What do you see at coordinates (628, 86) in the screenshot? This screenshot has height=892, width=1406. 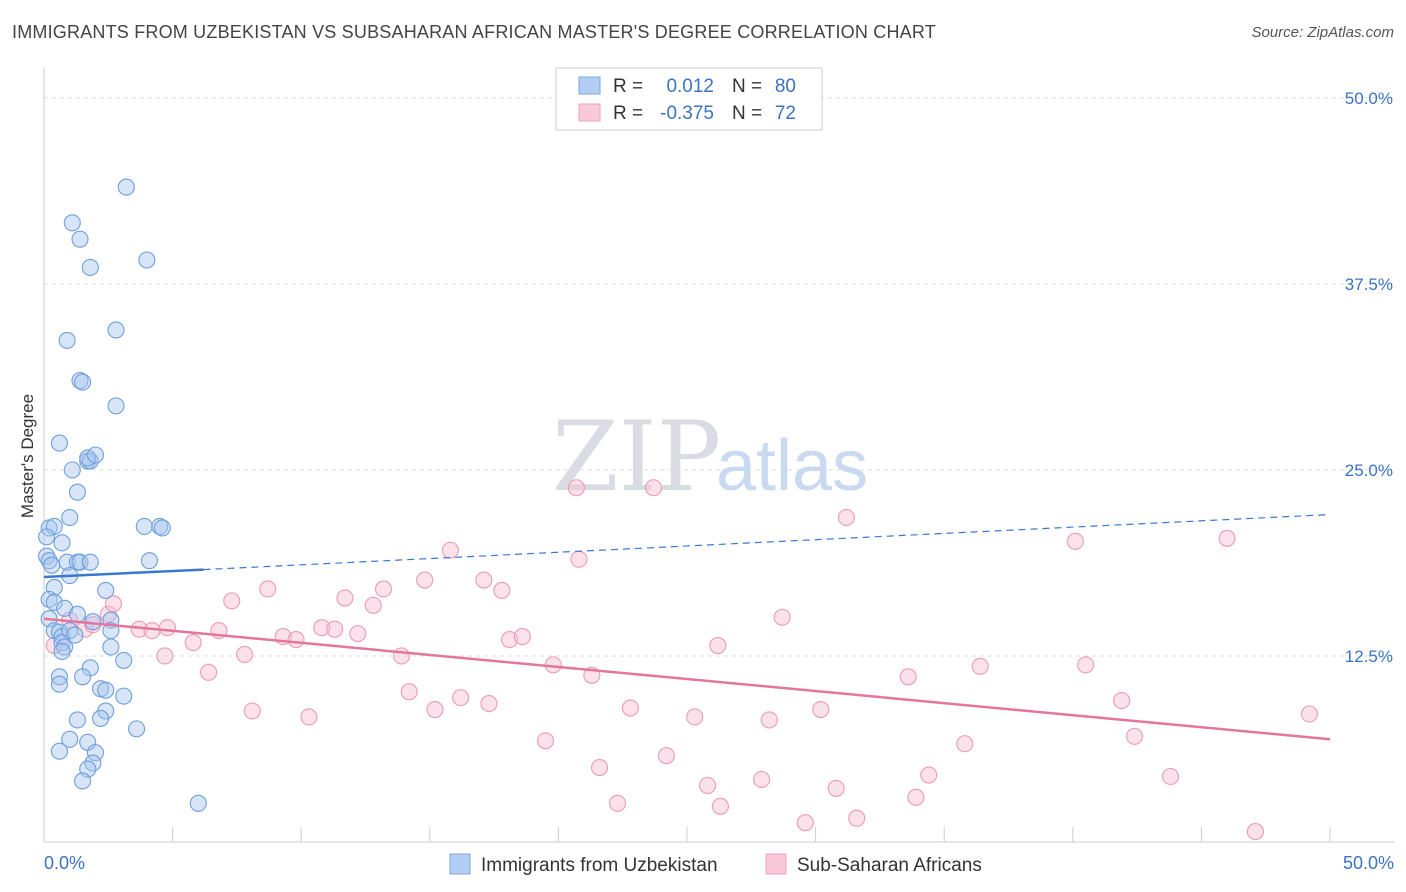 I see `legend-r-label-1: R =` at bounding box center [628, 86].